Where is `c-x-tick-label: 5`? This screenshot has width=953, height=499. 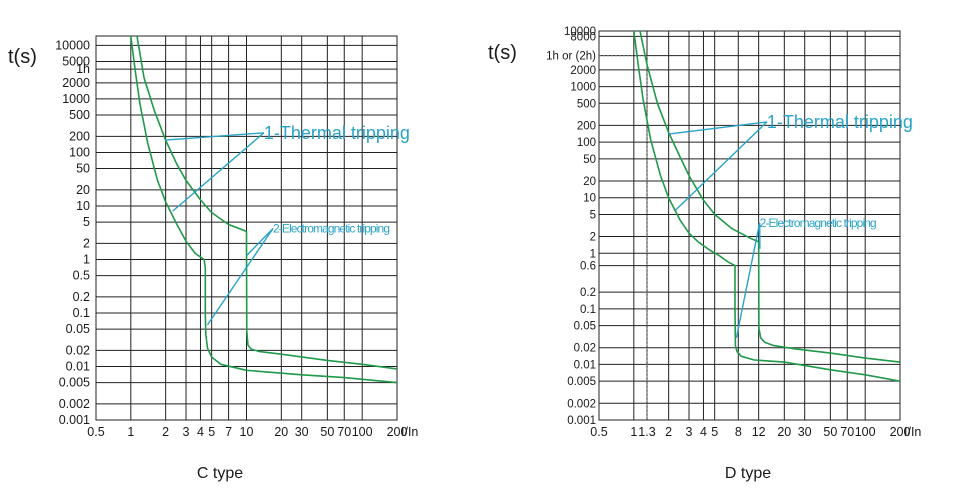
c-x-tick-label: 5 is located at coordinates (211, 432).